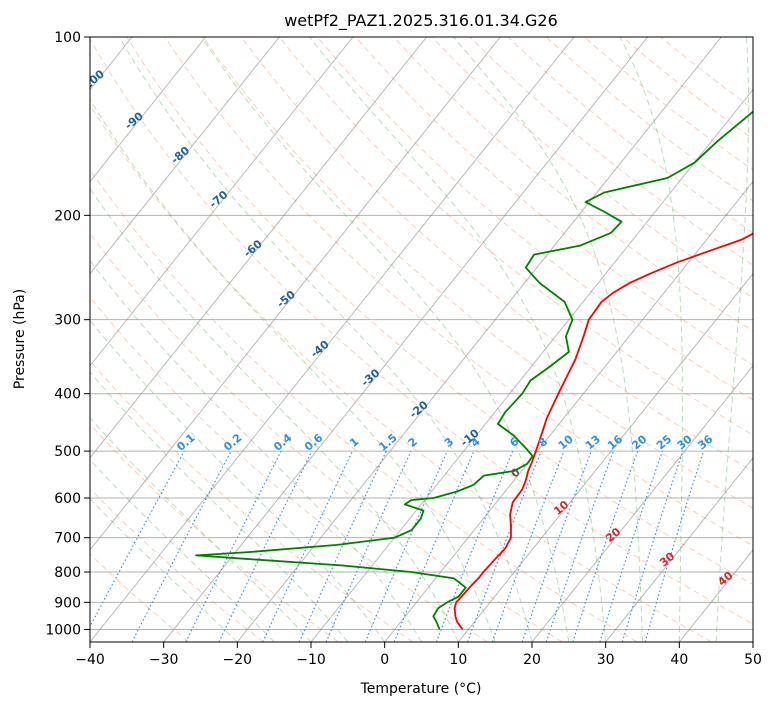  I want to click on x-tick-label: 10, so click(458, 660).